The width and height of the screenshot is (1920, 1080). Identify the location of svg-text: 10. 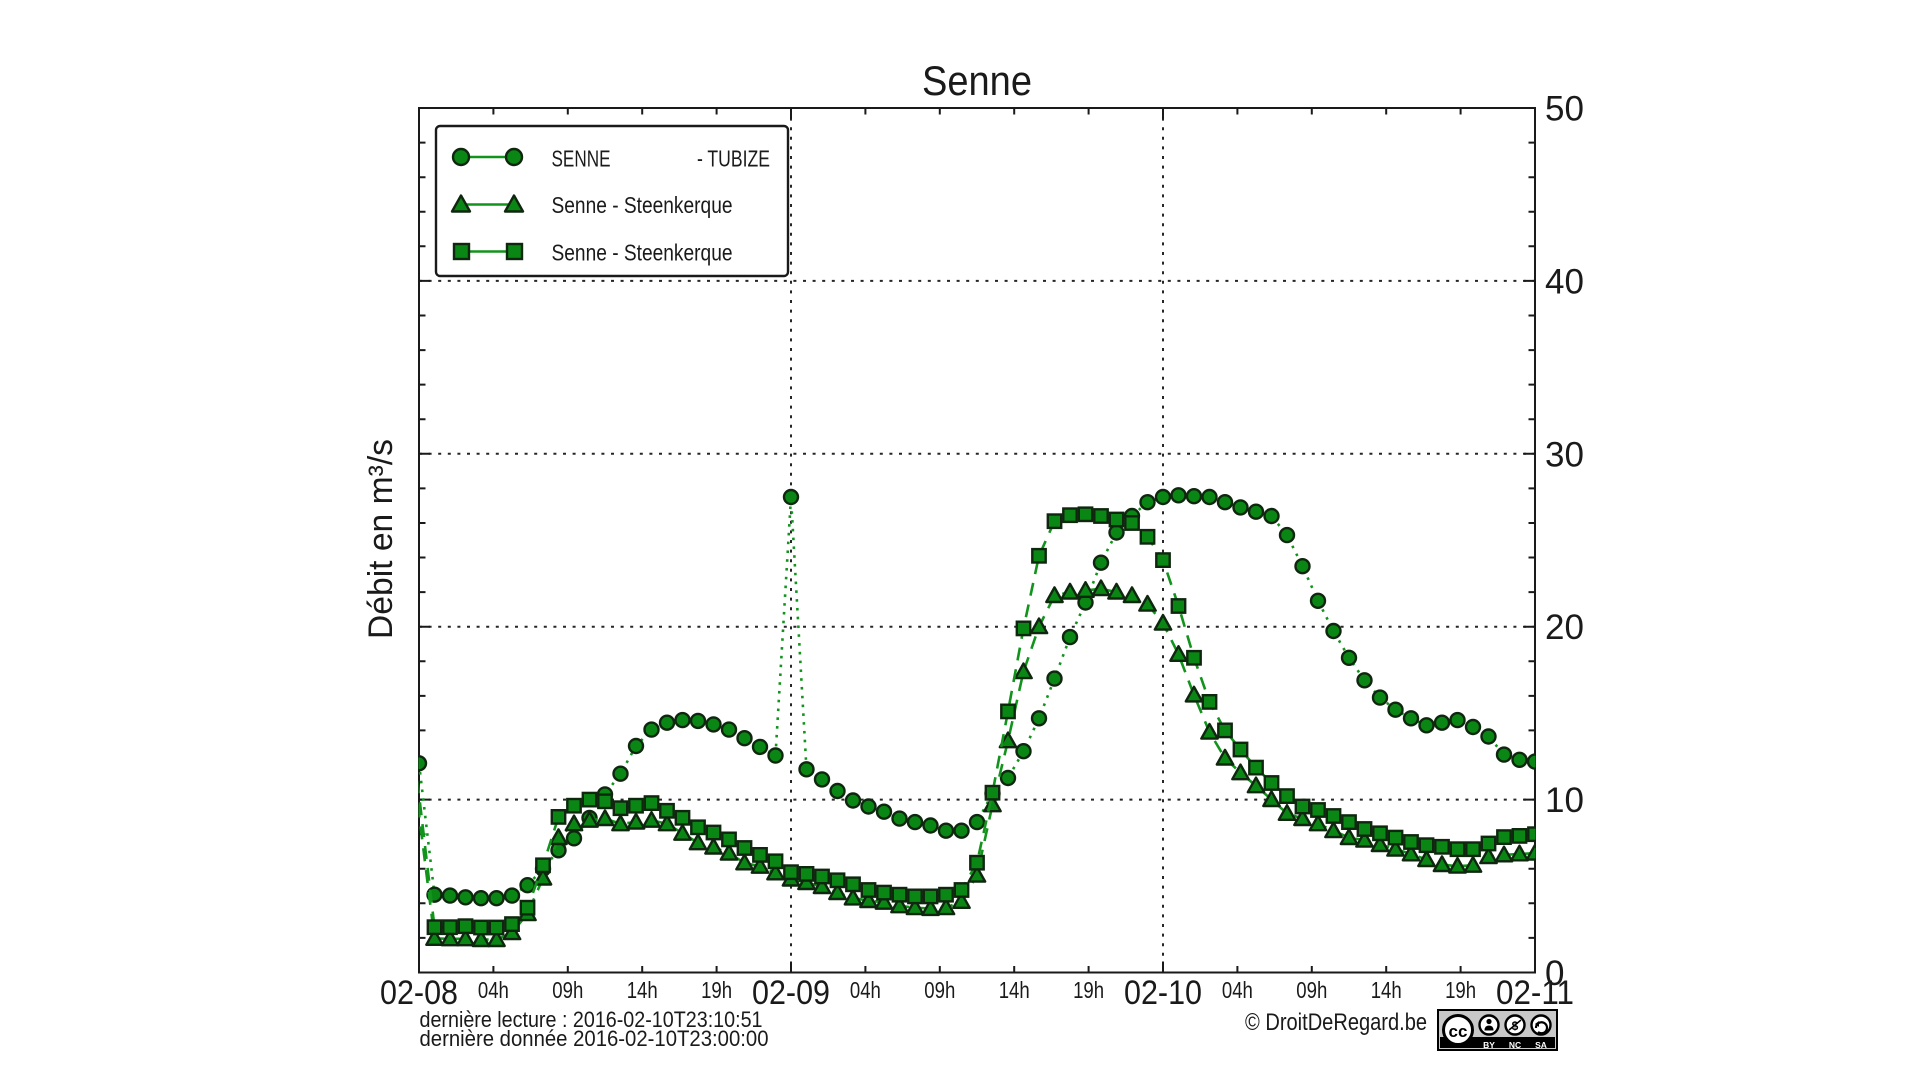
(1564, 800).